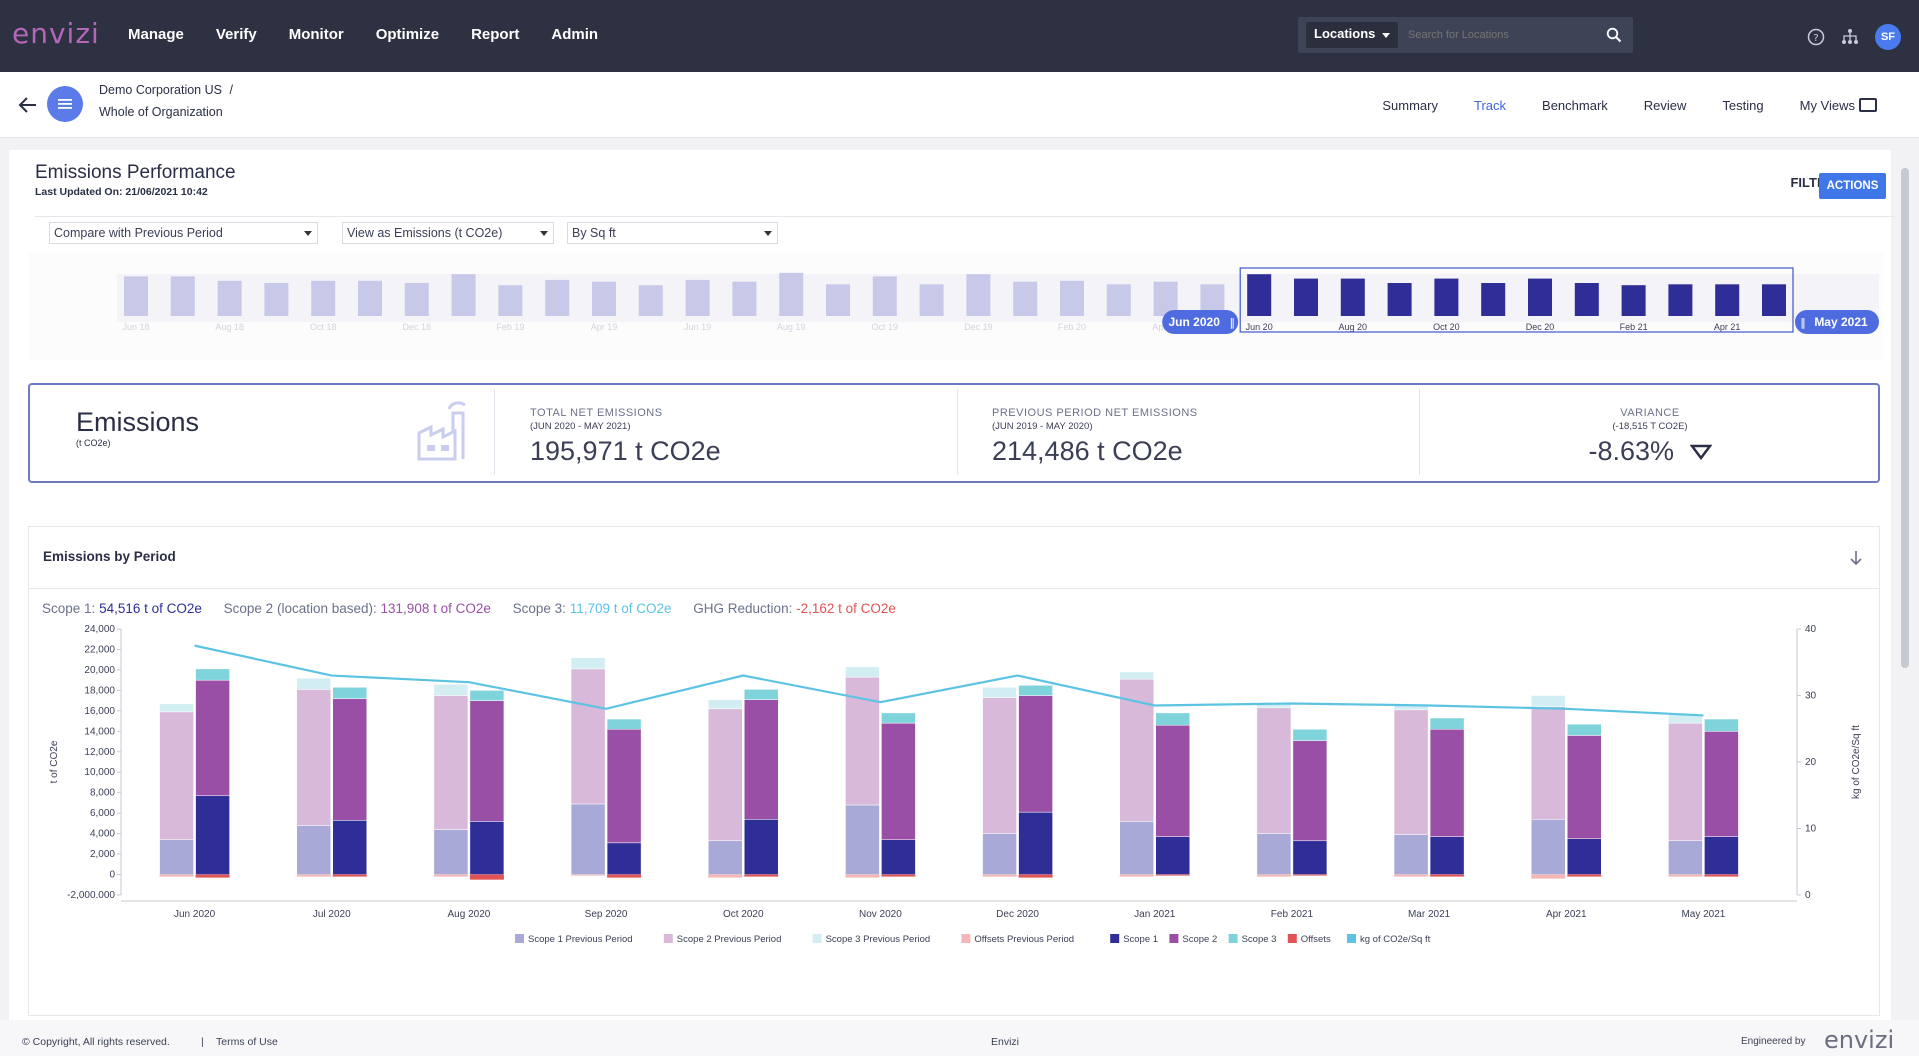 This screenshot has height=1056, width=1919. I want to click on nav-report: Report, so click(495, 34).